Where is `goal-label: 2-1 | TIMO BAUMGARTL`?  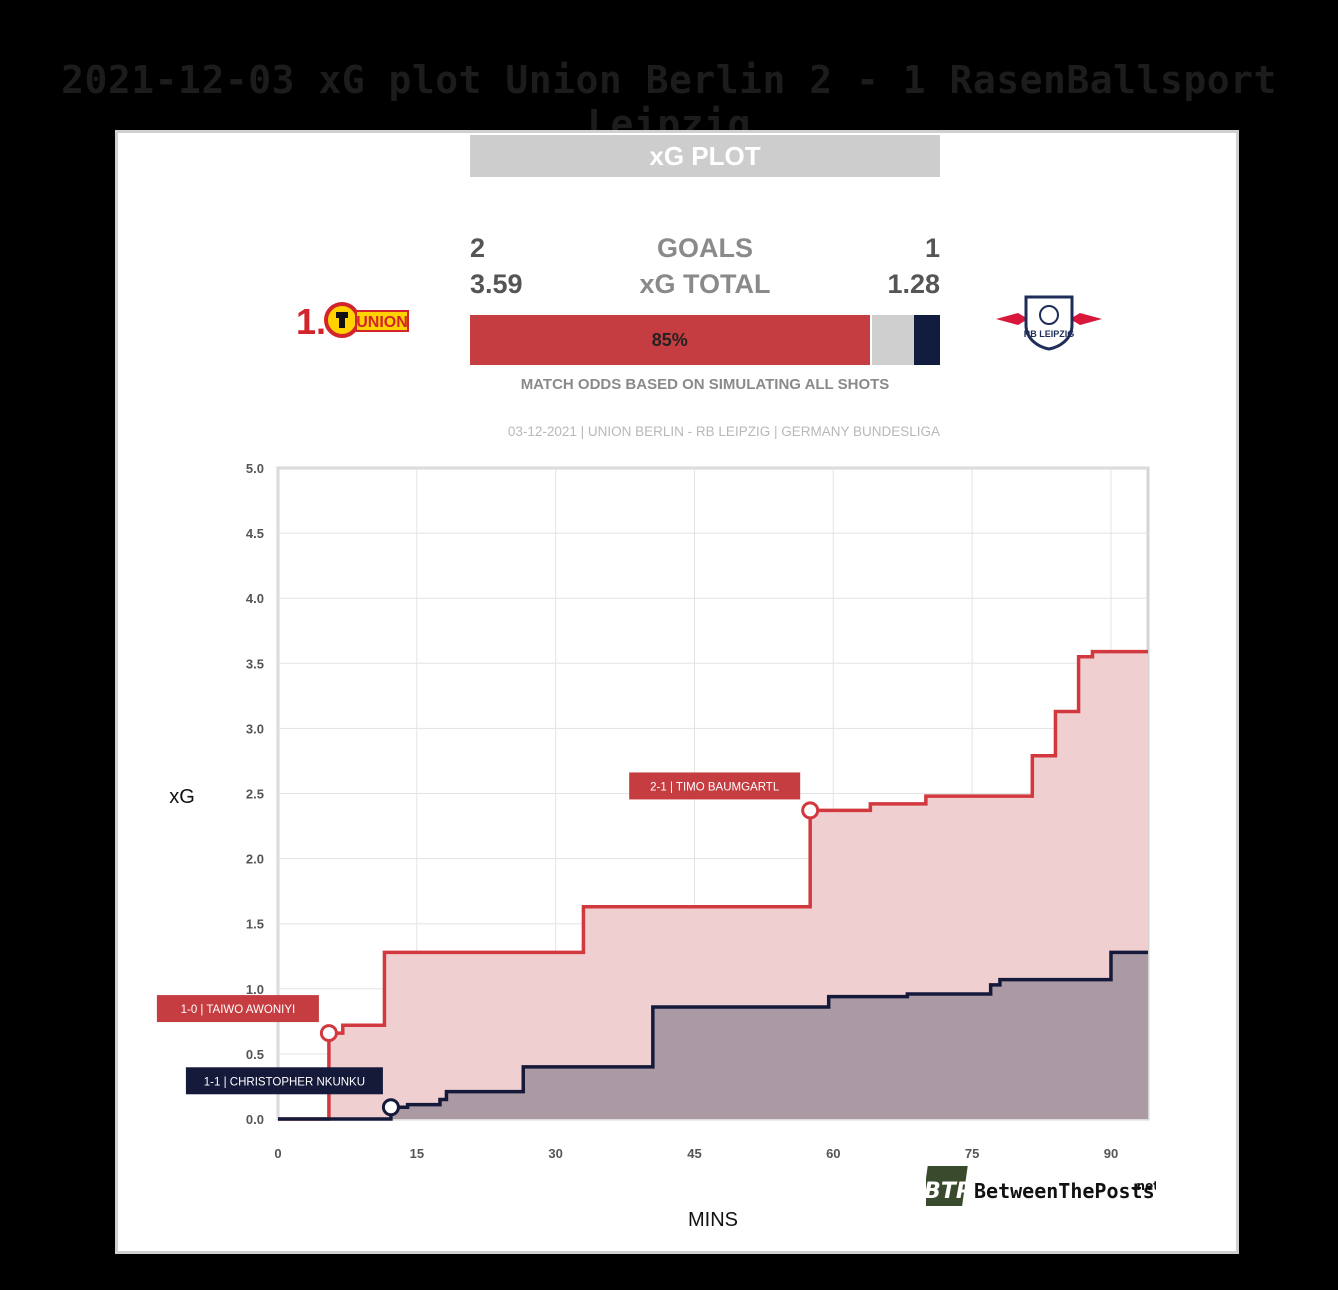
goal-label: 2-1 | TIMO BAUMGARTL is located at coordinates (715, 787).